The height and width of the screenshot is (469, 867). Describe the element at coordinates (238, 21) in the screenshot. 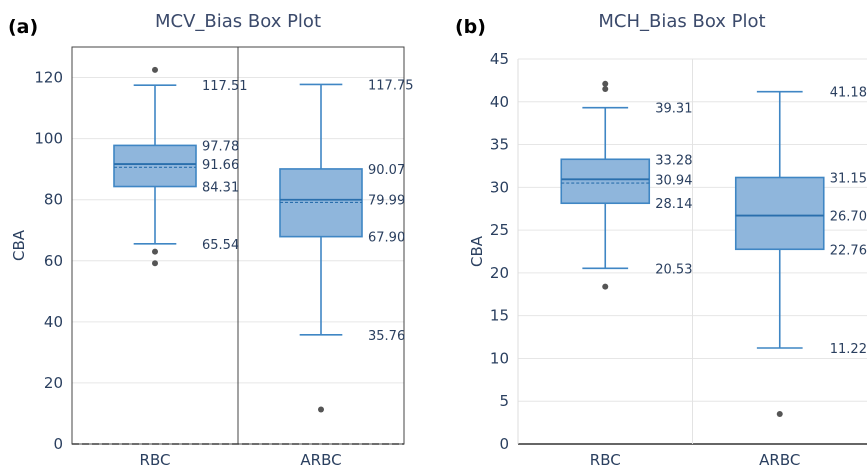

I see `chart-a-title: MCV_Bias Box Plot` at that location.